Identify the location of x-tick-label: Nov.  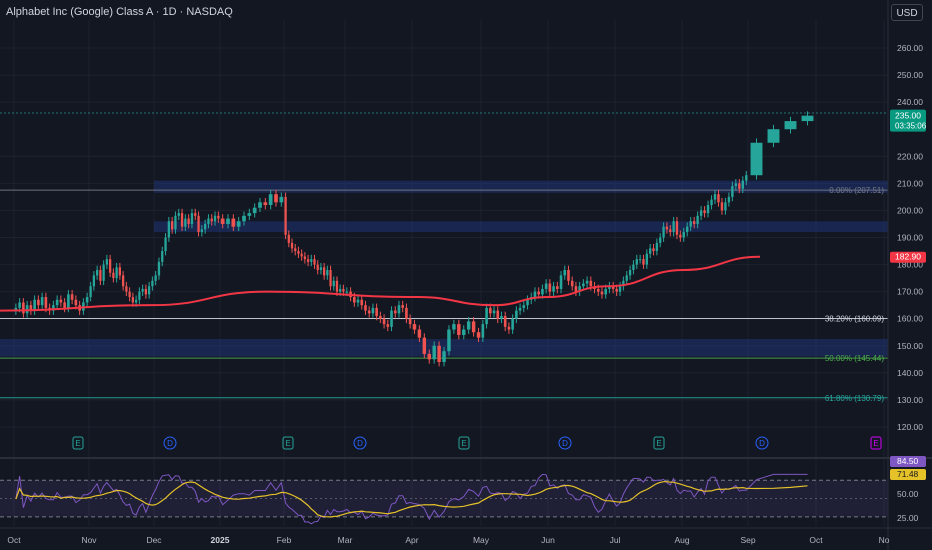
(89, 540).